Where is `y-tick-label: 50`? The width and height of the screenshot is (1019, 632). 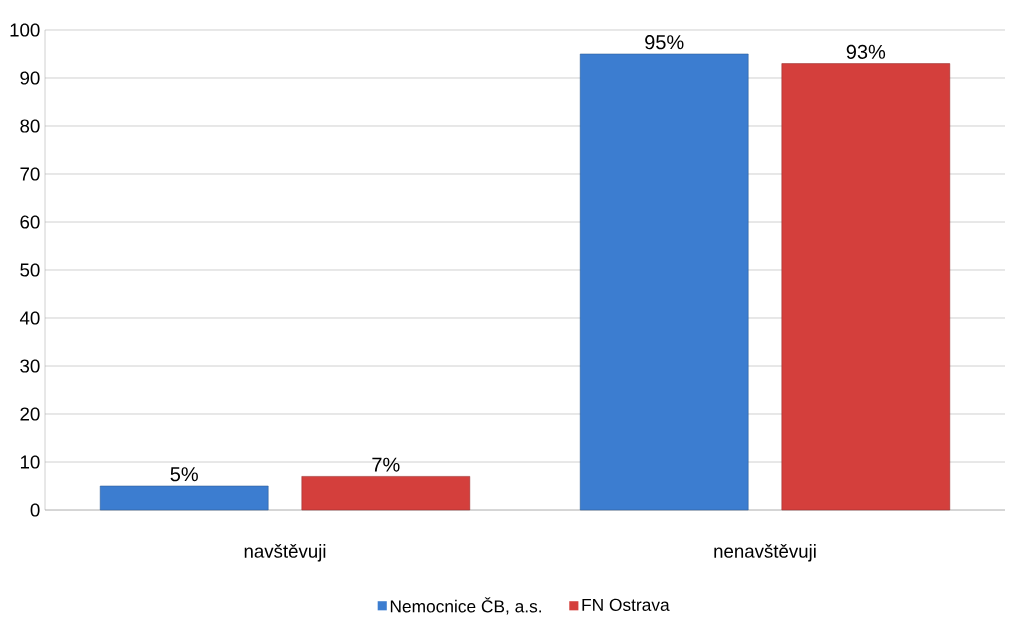
y-tick-label: 50 is located at coordinates (30, 270).